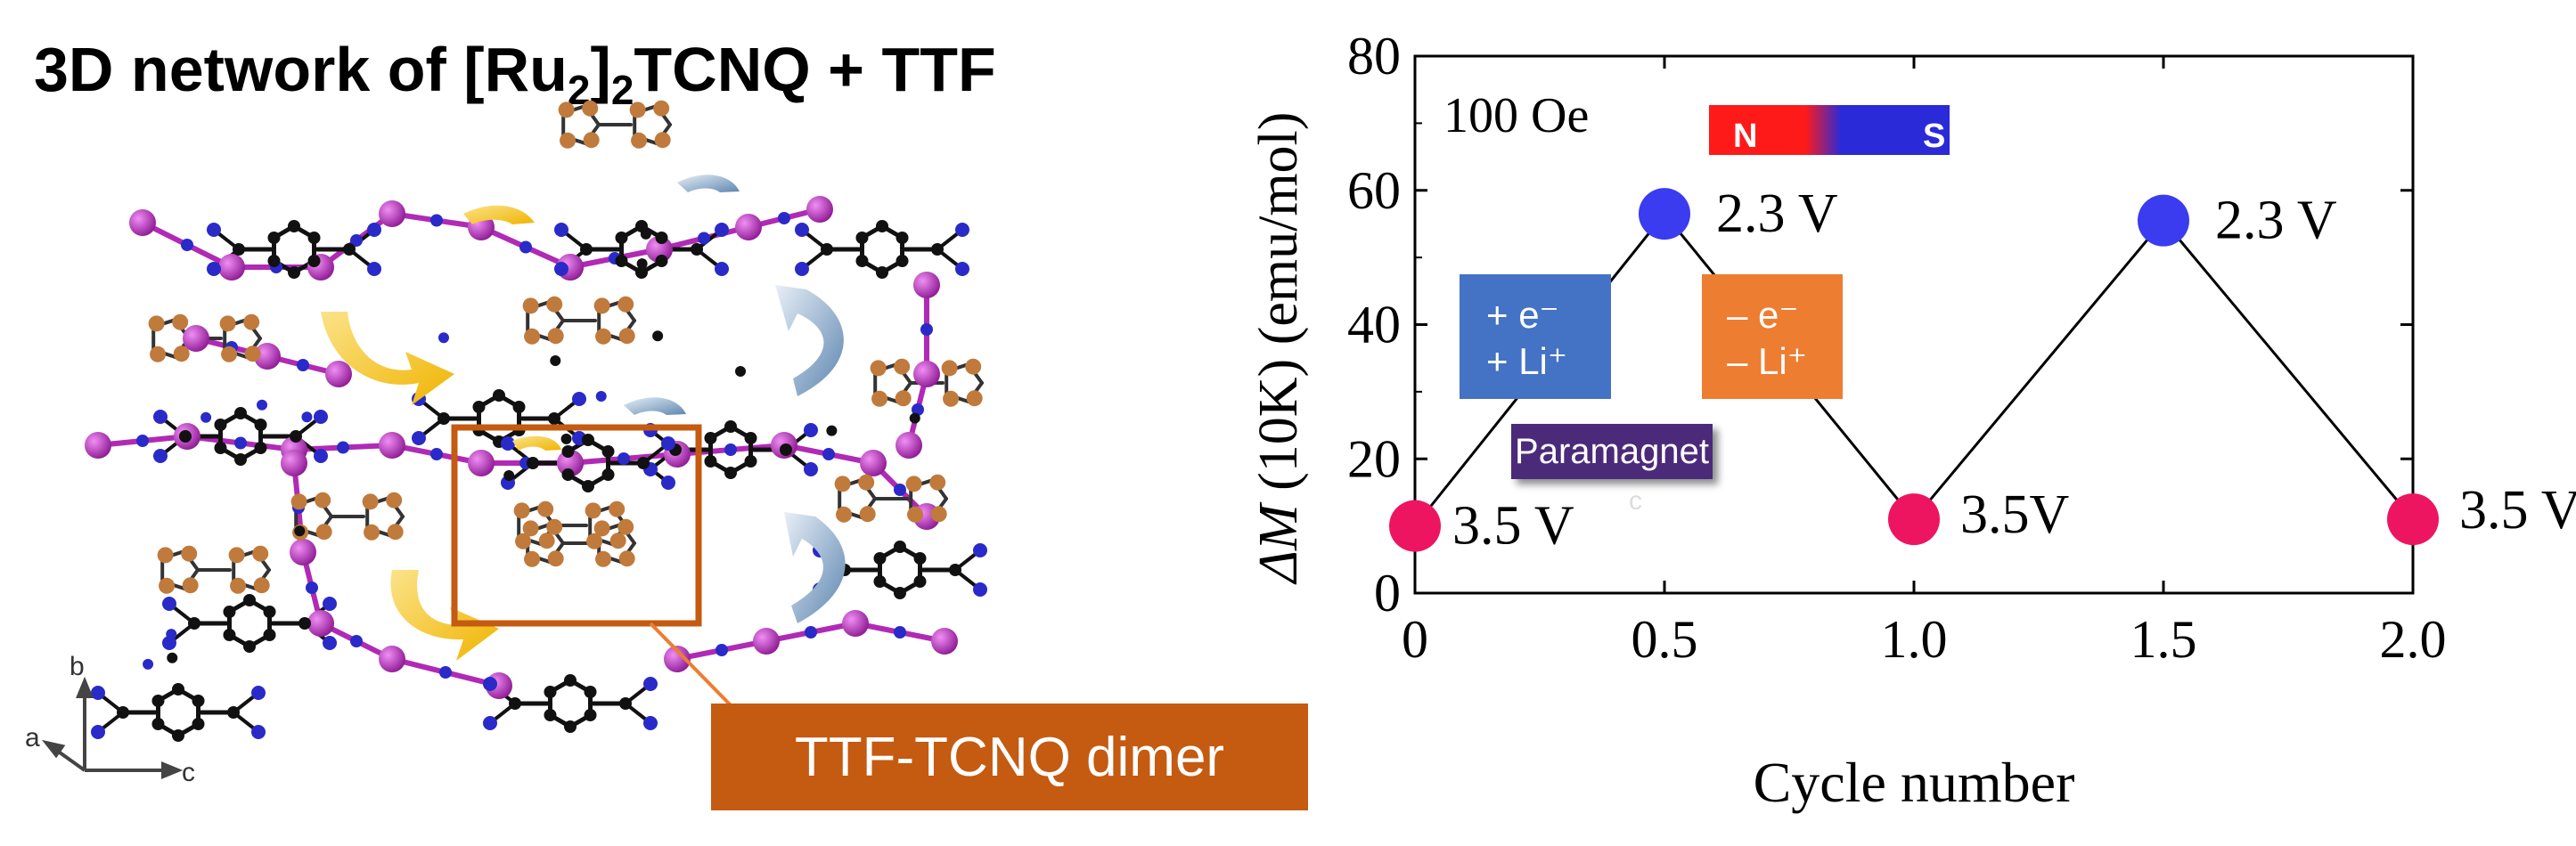  Describe the element at coordinates (1767, 361) in the screenshot. I see `oxidation-line2: – Li⁺` at that location.